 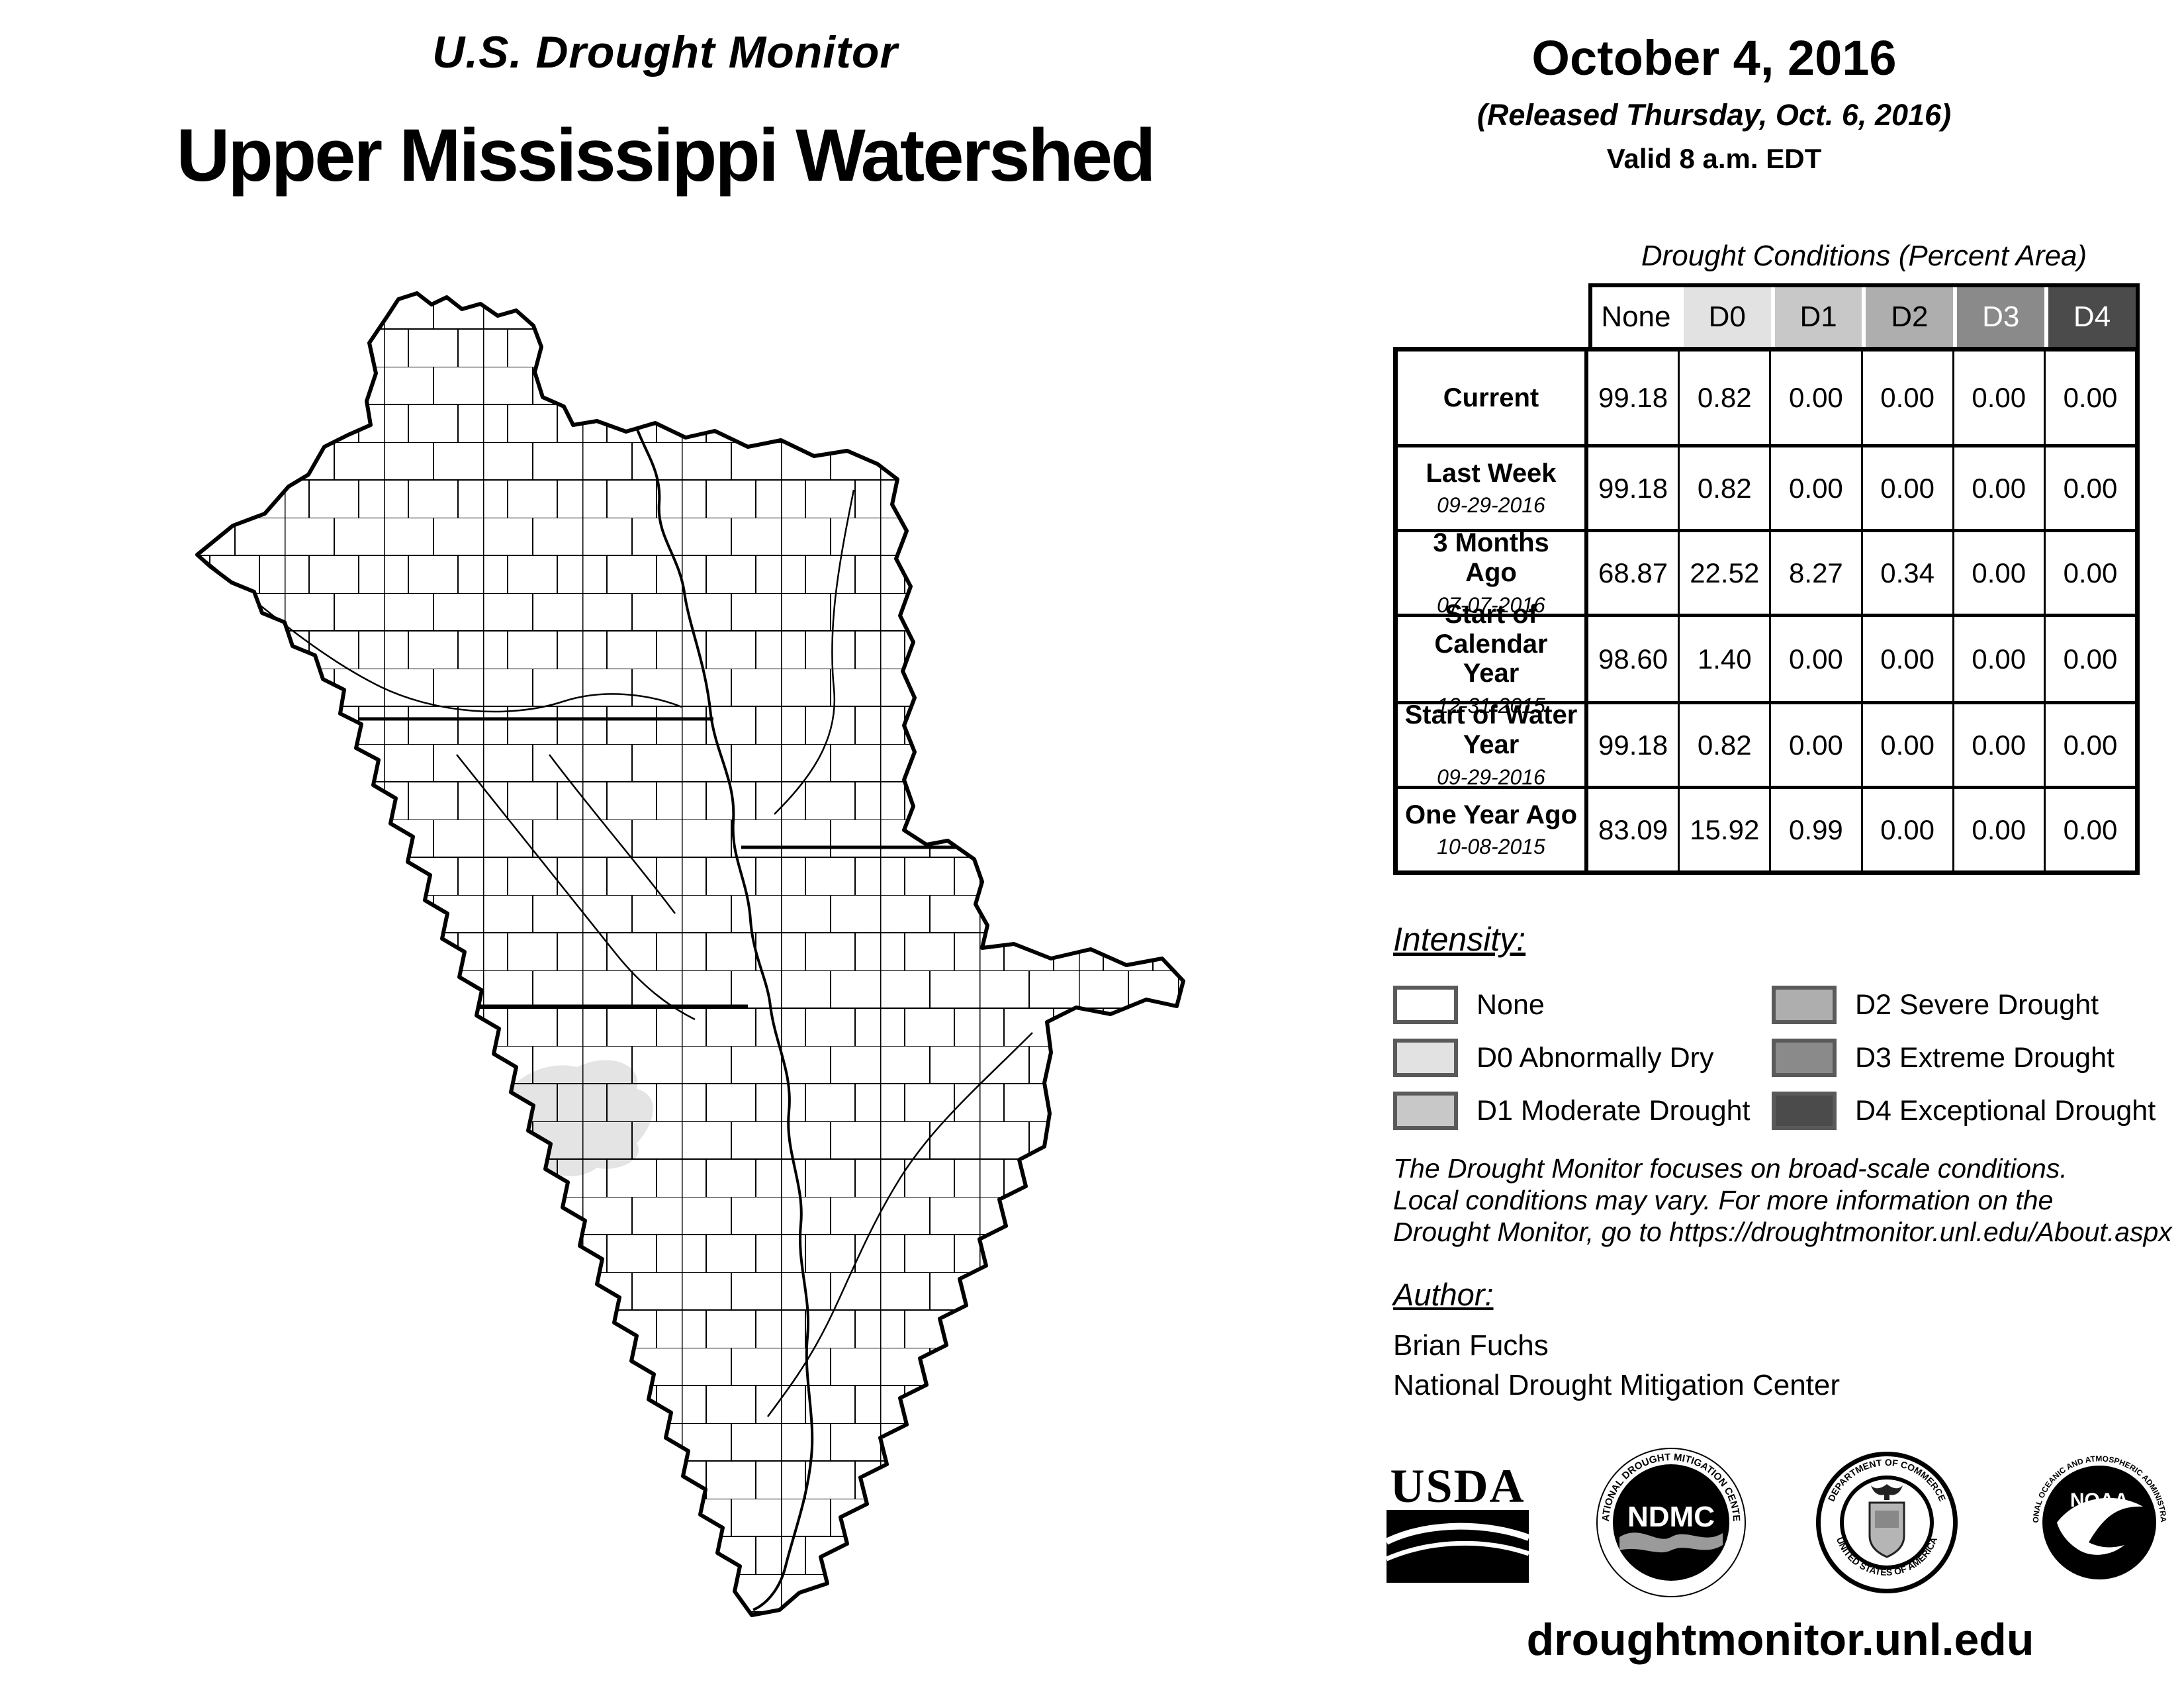 I want to click on column-header-d0: D0, so click(x=1727, y=317).